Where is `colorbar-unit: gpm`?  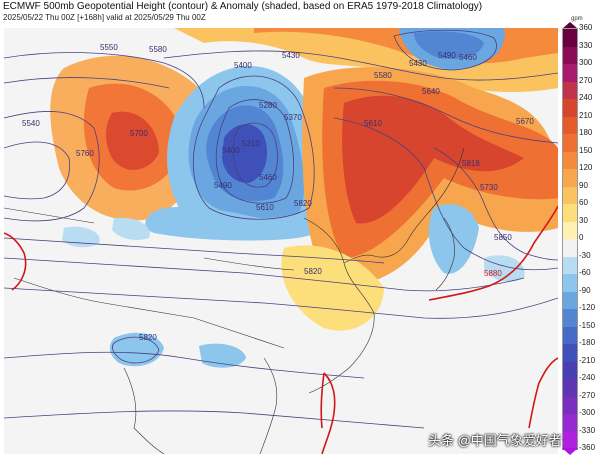
colorbar-unit: gpm is located at coordinates (577, 19).